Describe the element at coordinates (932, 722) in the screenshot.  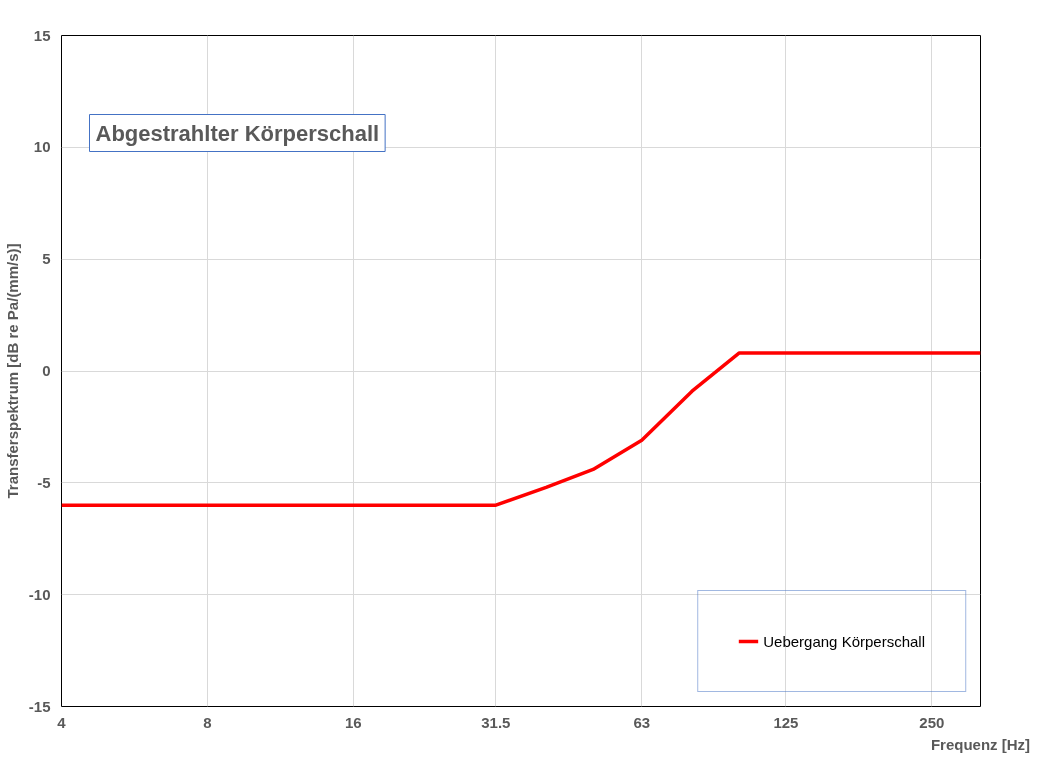
I see `x-tick-label: 250` at that location.